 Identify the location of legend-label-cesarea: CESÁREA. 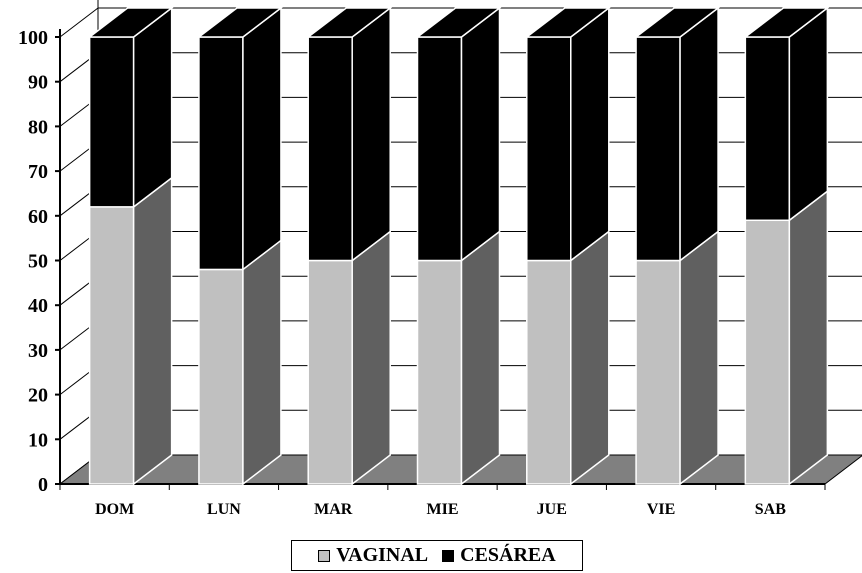
(508, 555).